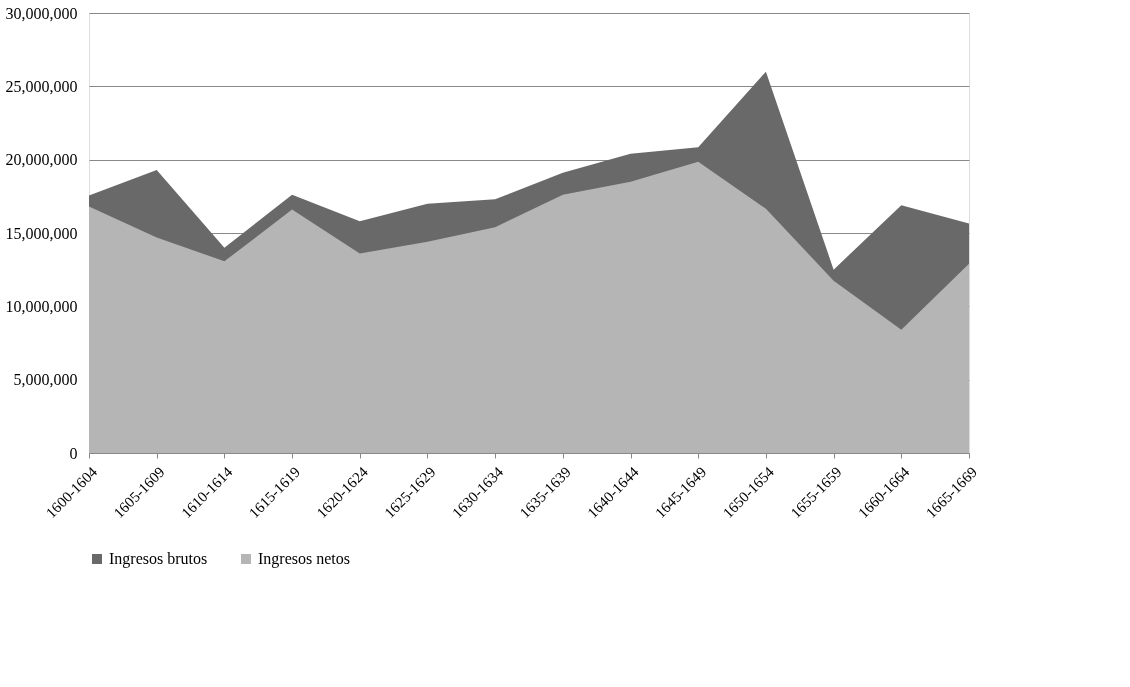  What do you see at coordinates (41, 160) in the screenshot?
I see `y-tick-label: 20,000,000` at bounding box center [41, 160].